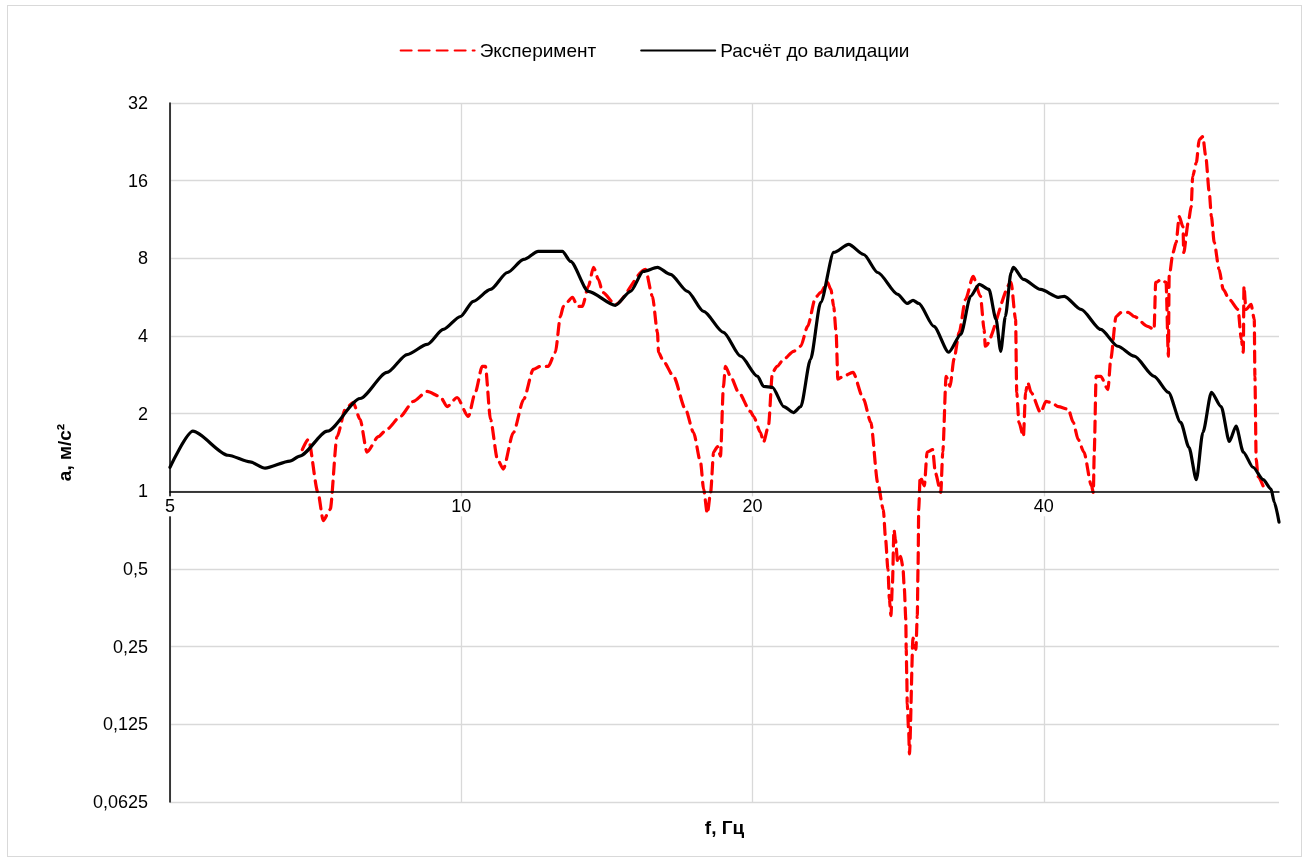  I want to click on y-tick-label: 4, so click(142, 336).